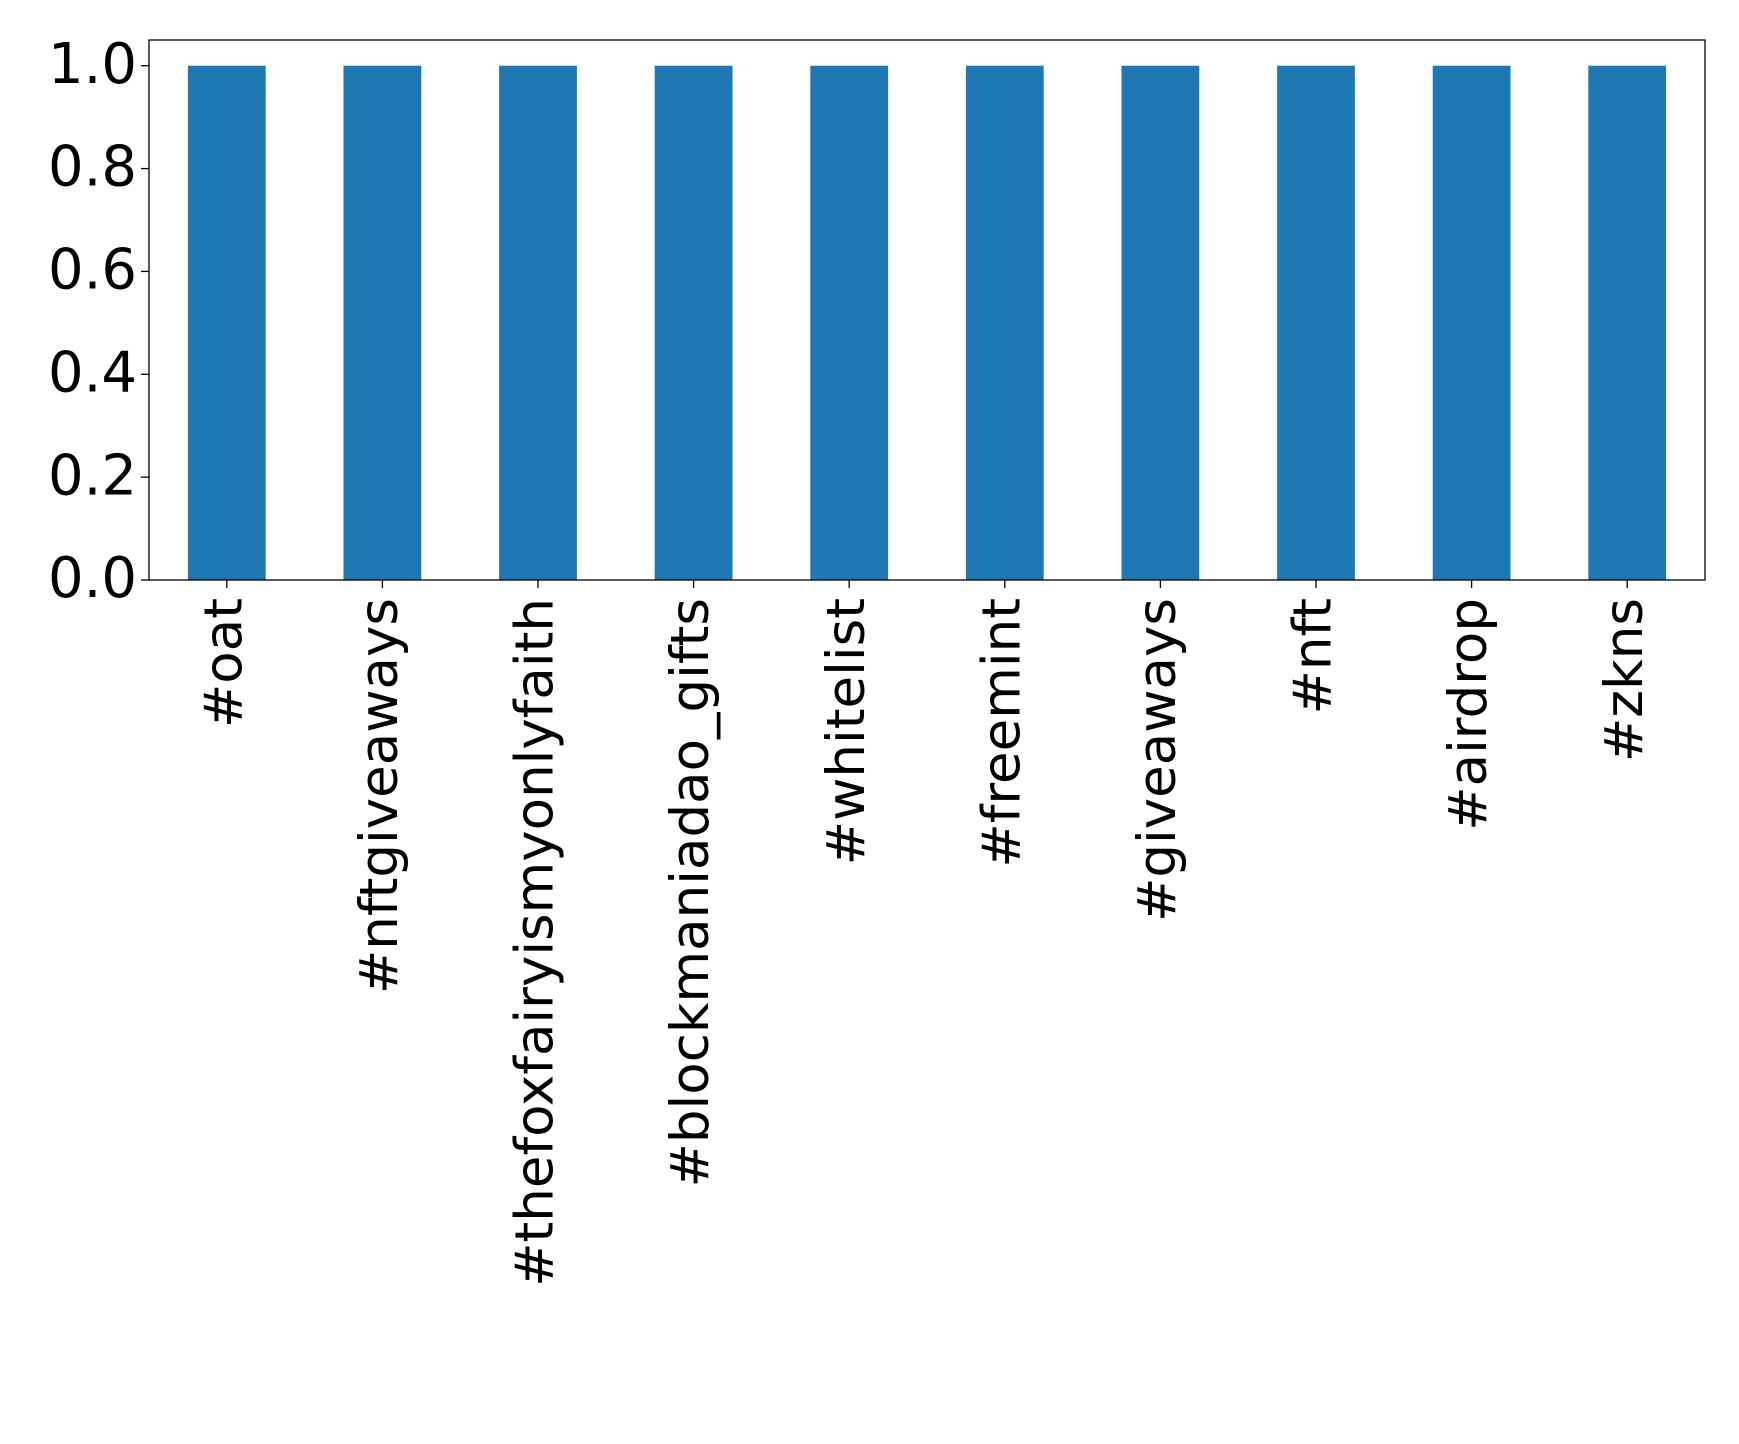 This screenshot has height=1444, width=1739. What do you see at coordinates (92, 167) in the screenshot?
I see `y-tick-label: 0.8` at bounding box center [92, 167].